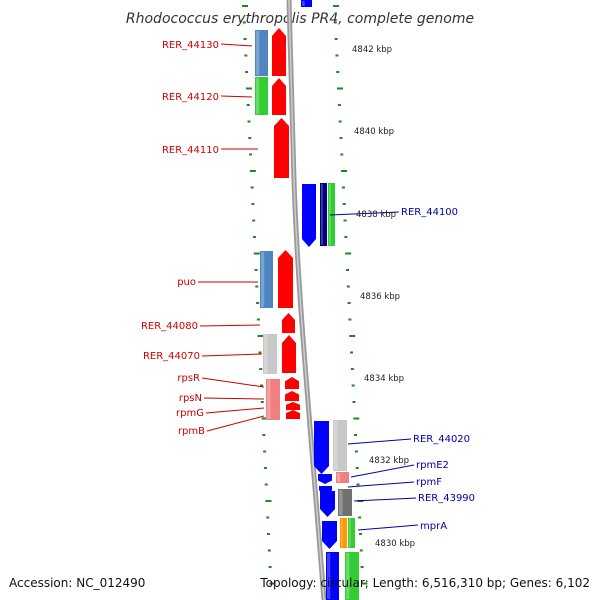 Image resolution: width=600 pixels, height=600 pixels. I want to click on kbp-label: 4836 kbp, so click(380, 297).